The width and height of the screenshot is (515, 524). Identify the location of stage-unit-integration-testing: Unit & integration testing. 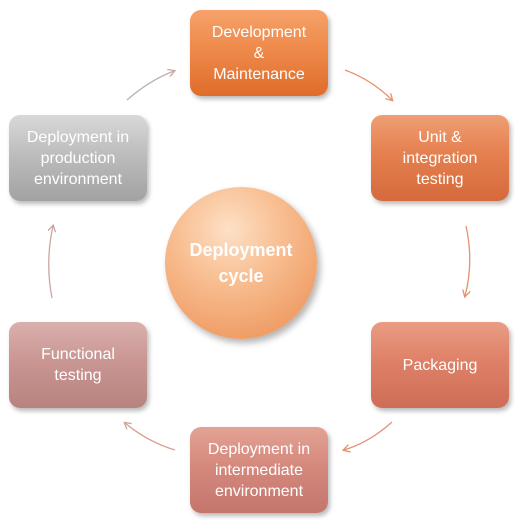
(440, 158).